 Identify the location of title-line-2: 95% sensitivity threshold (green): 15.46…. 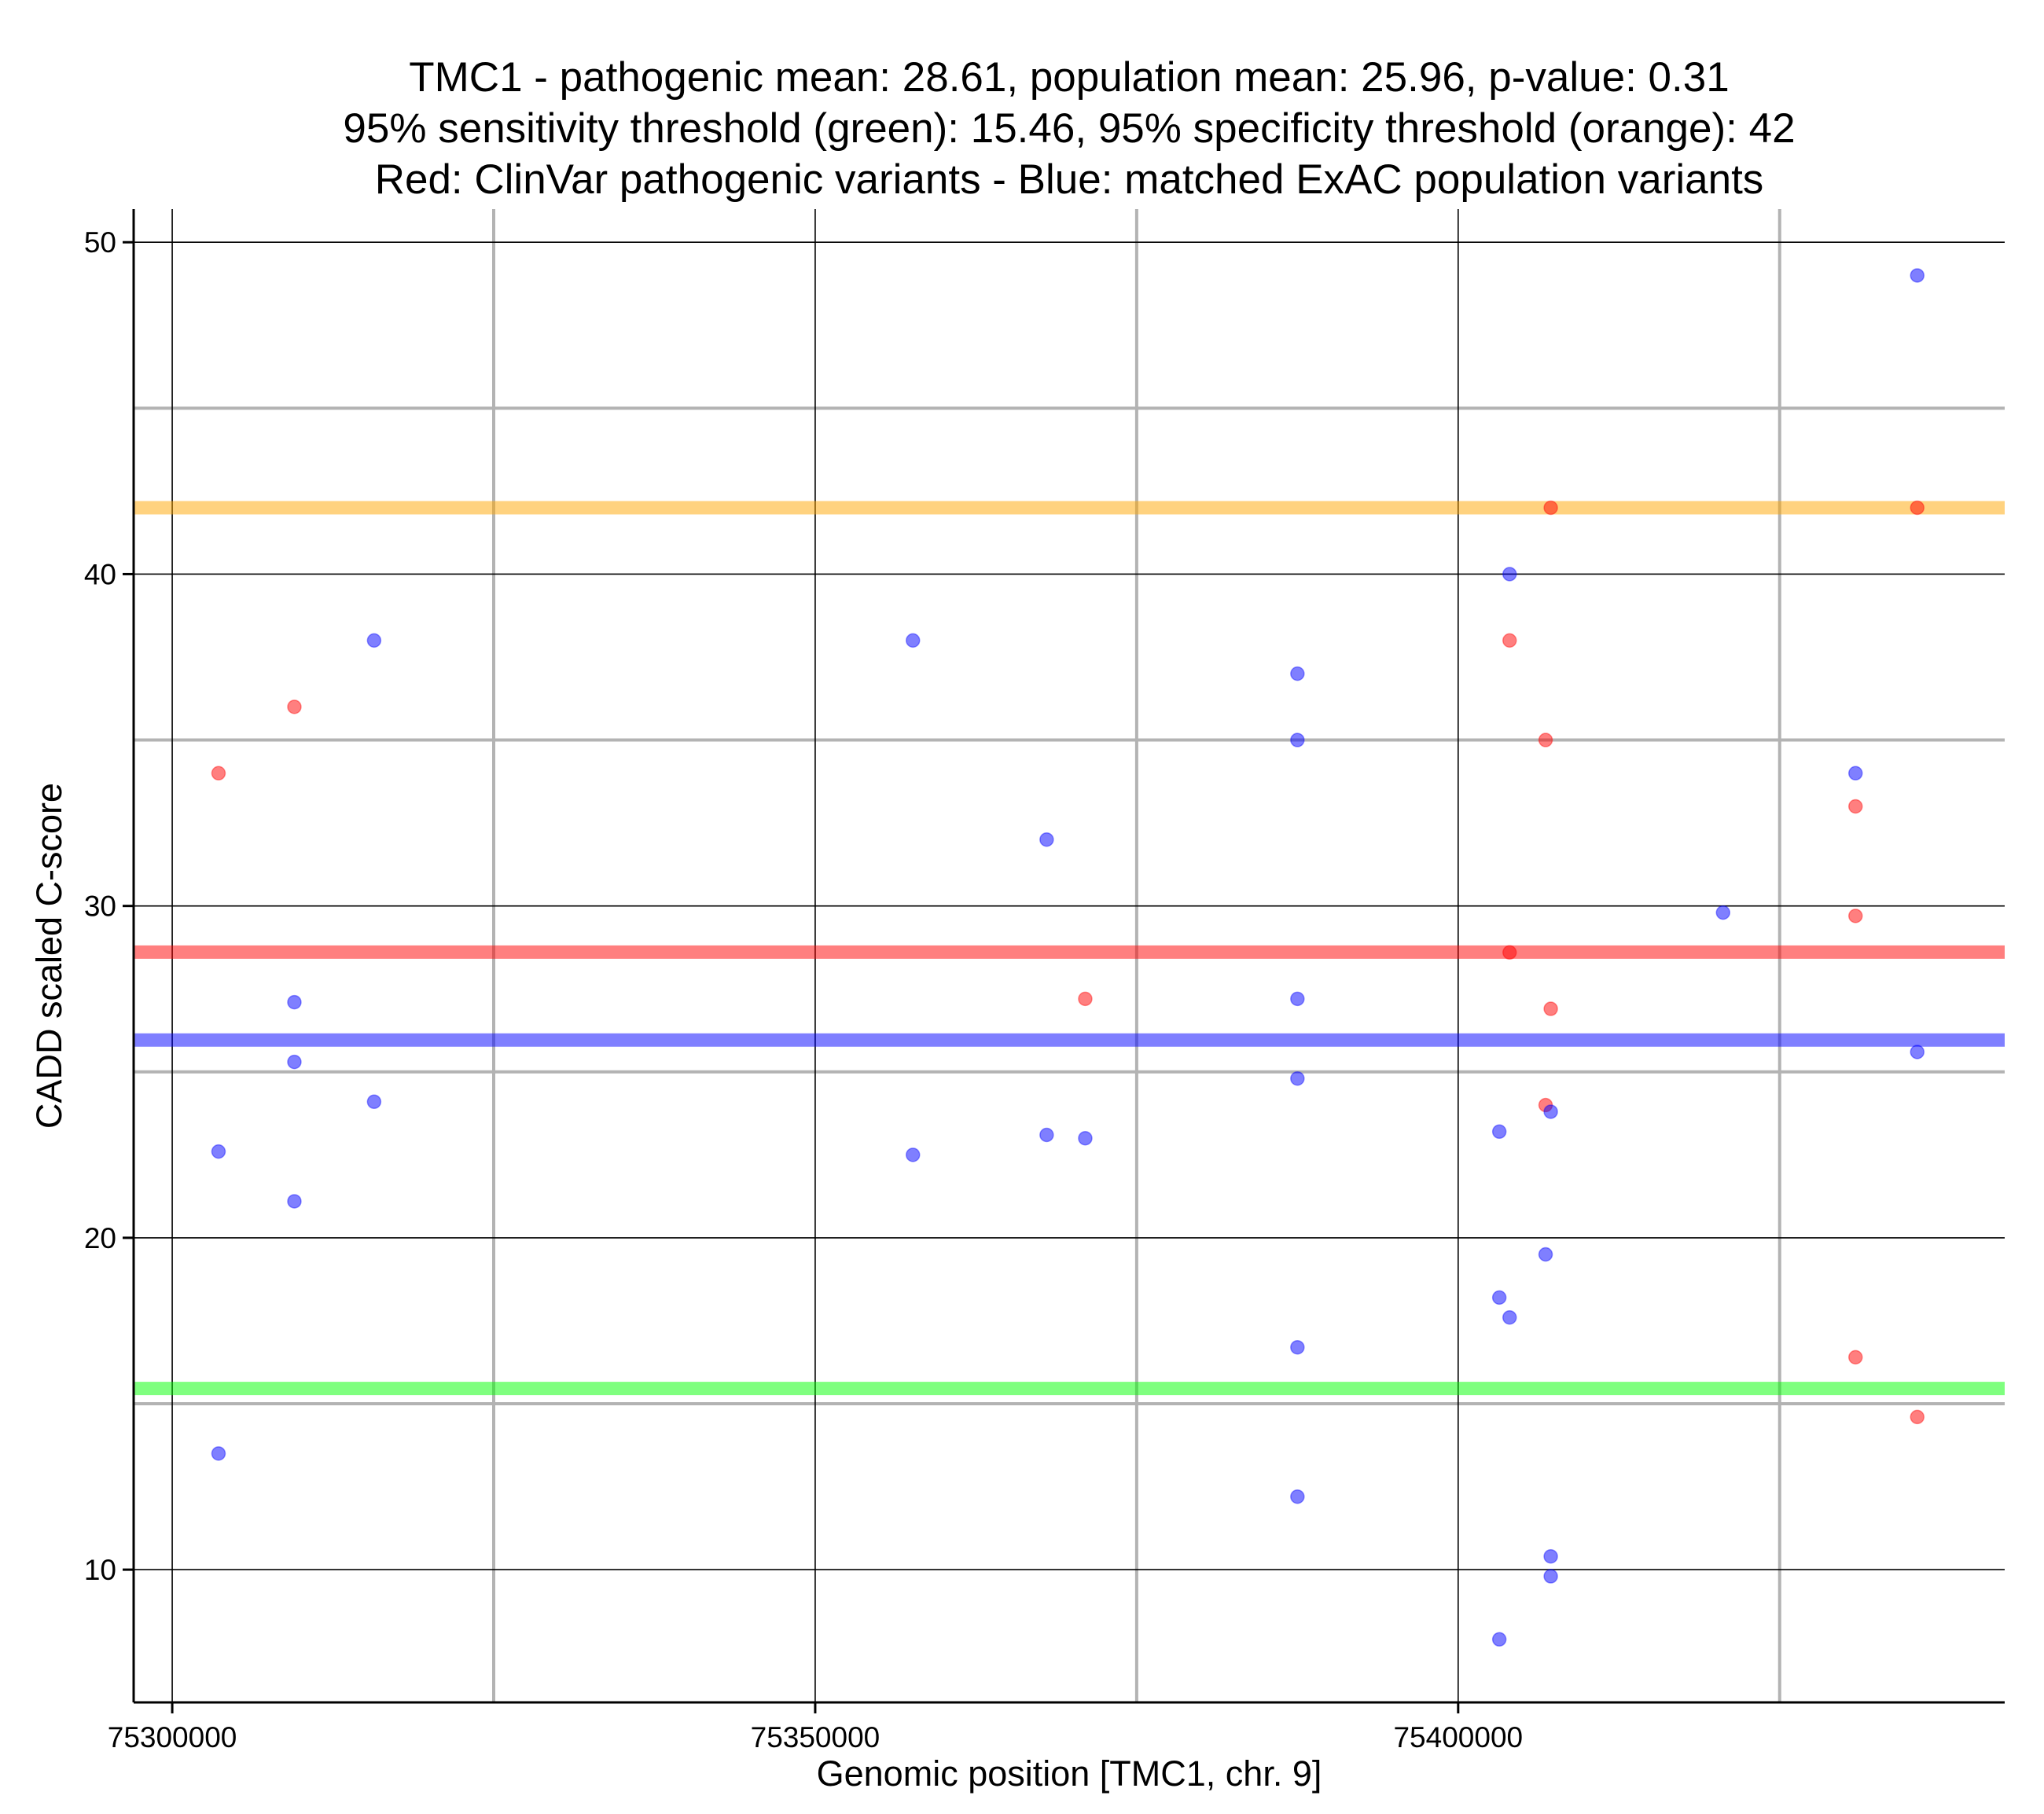
(1069, 128).